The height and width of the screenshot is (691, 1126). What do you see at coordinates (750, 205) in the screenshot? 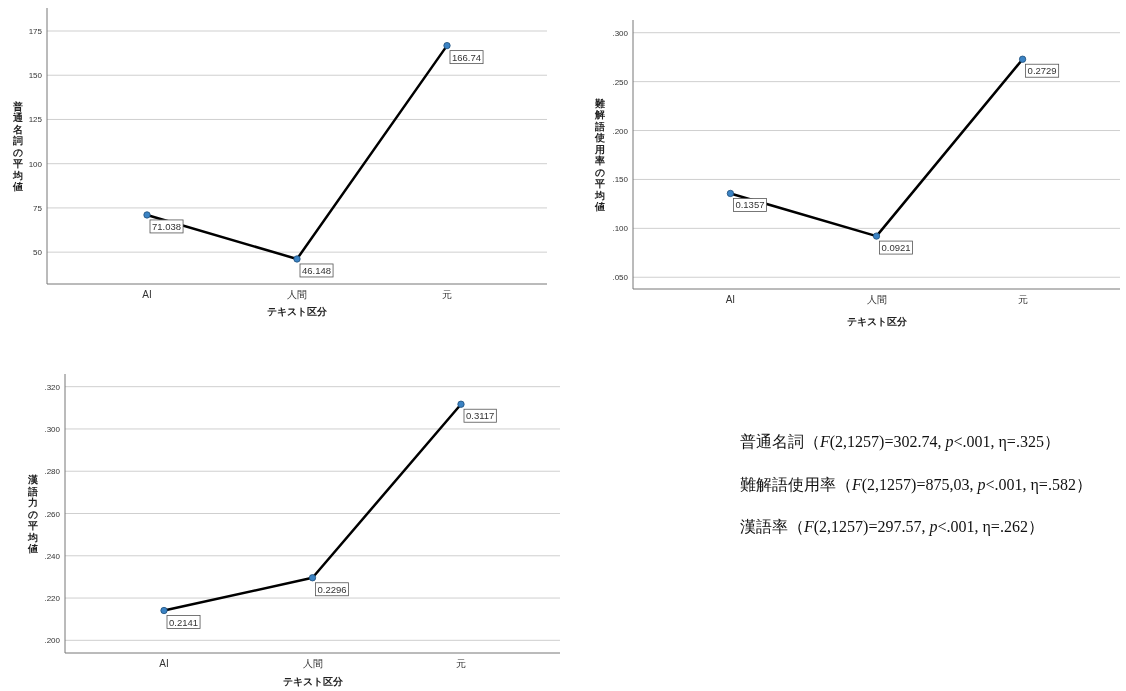
I see `data-label: 0.1357` at bounding box center [750, 205].